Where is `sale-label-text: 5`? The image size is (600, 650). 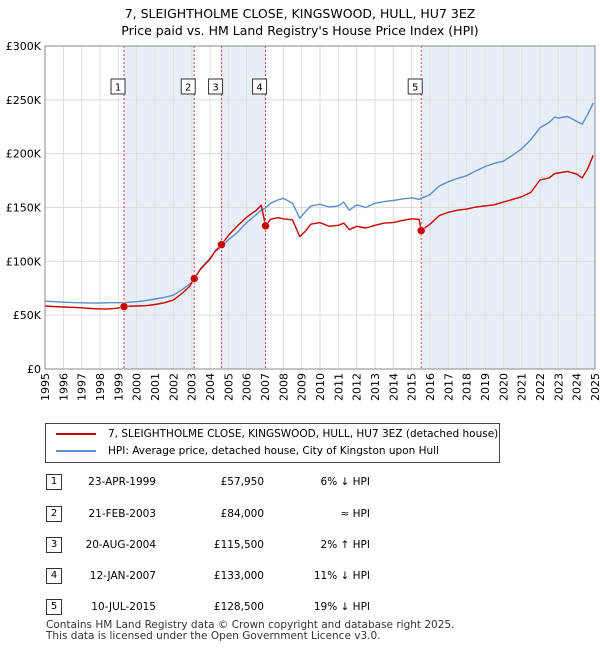 sale-label-text: 5 is located at coordinates (415, 88).